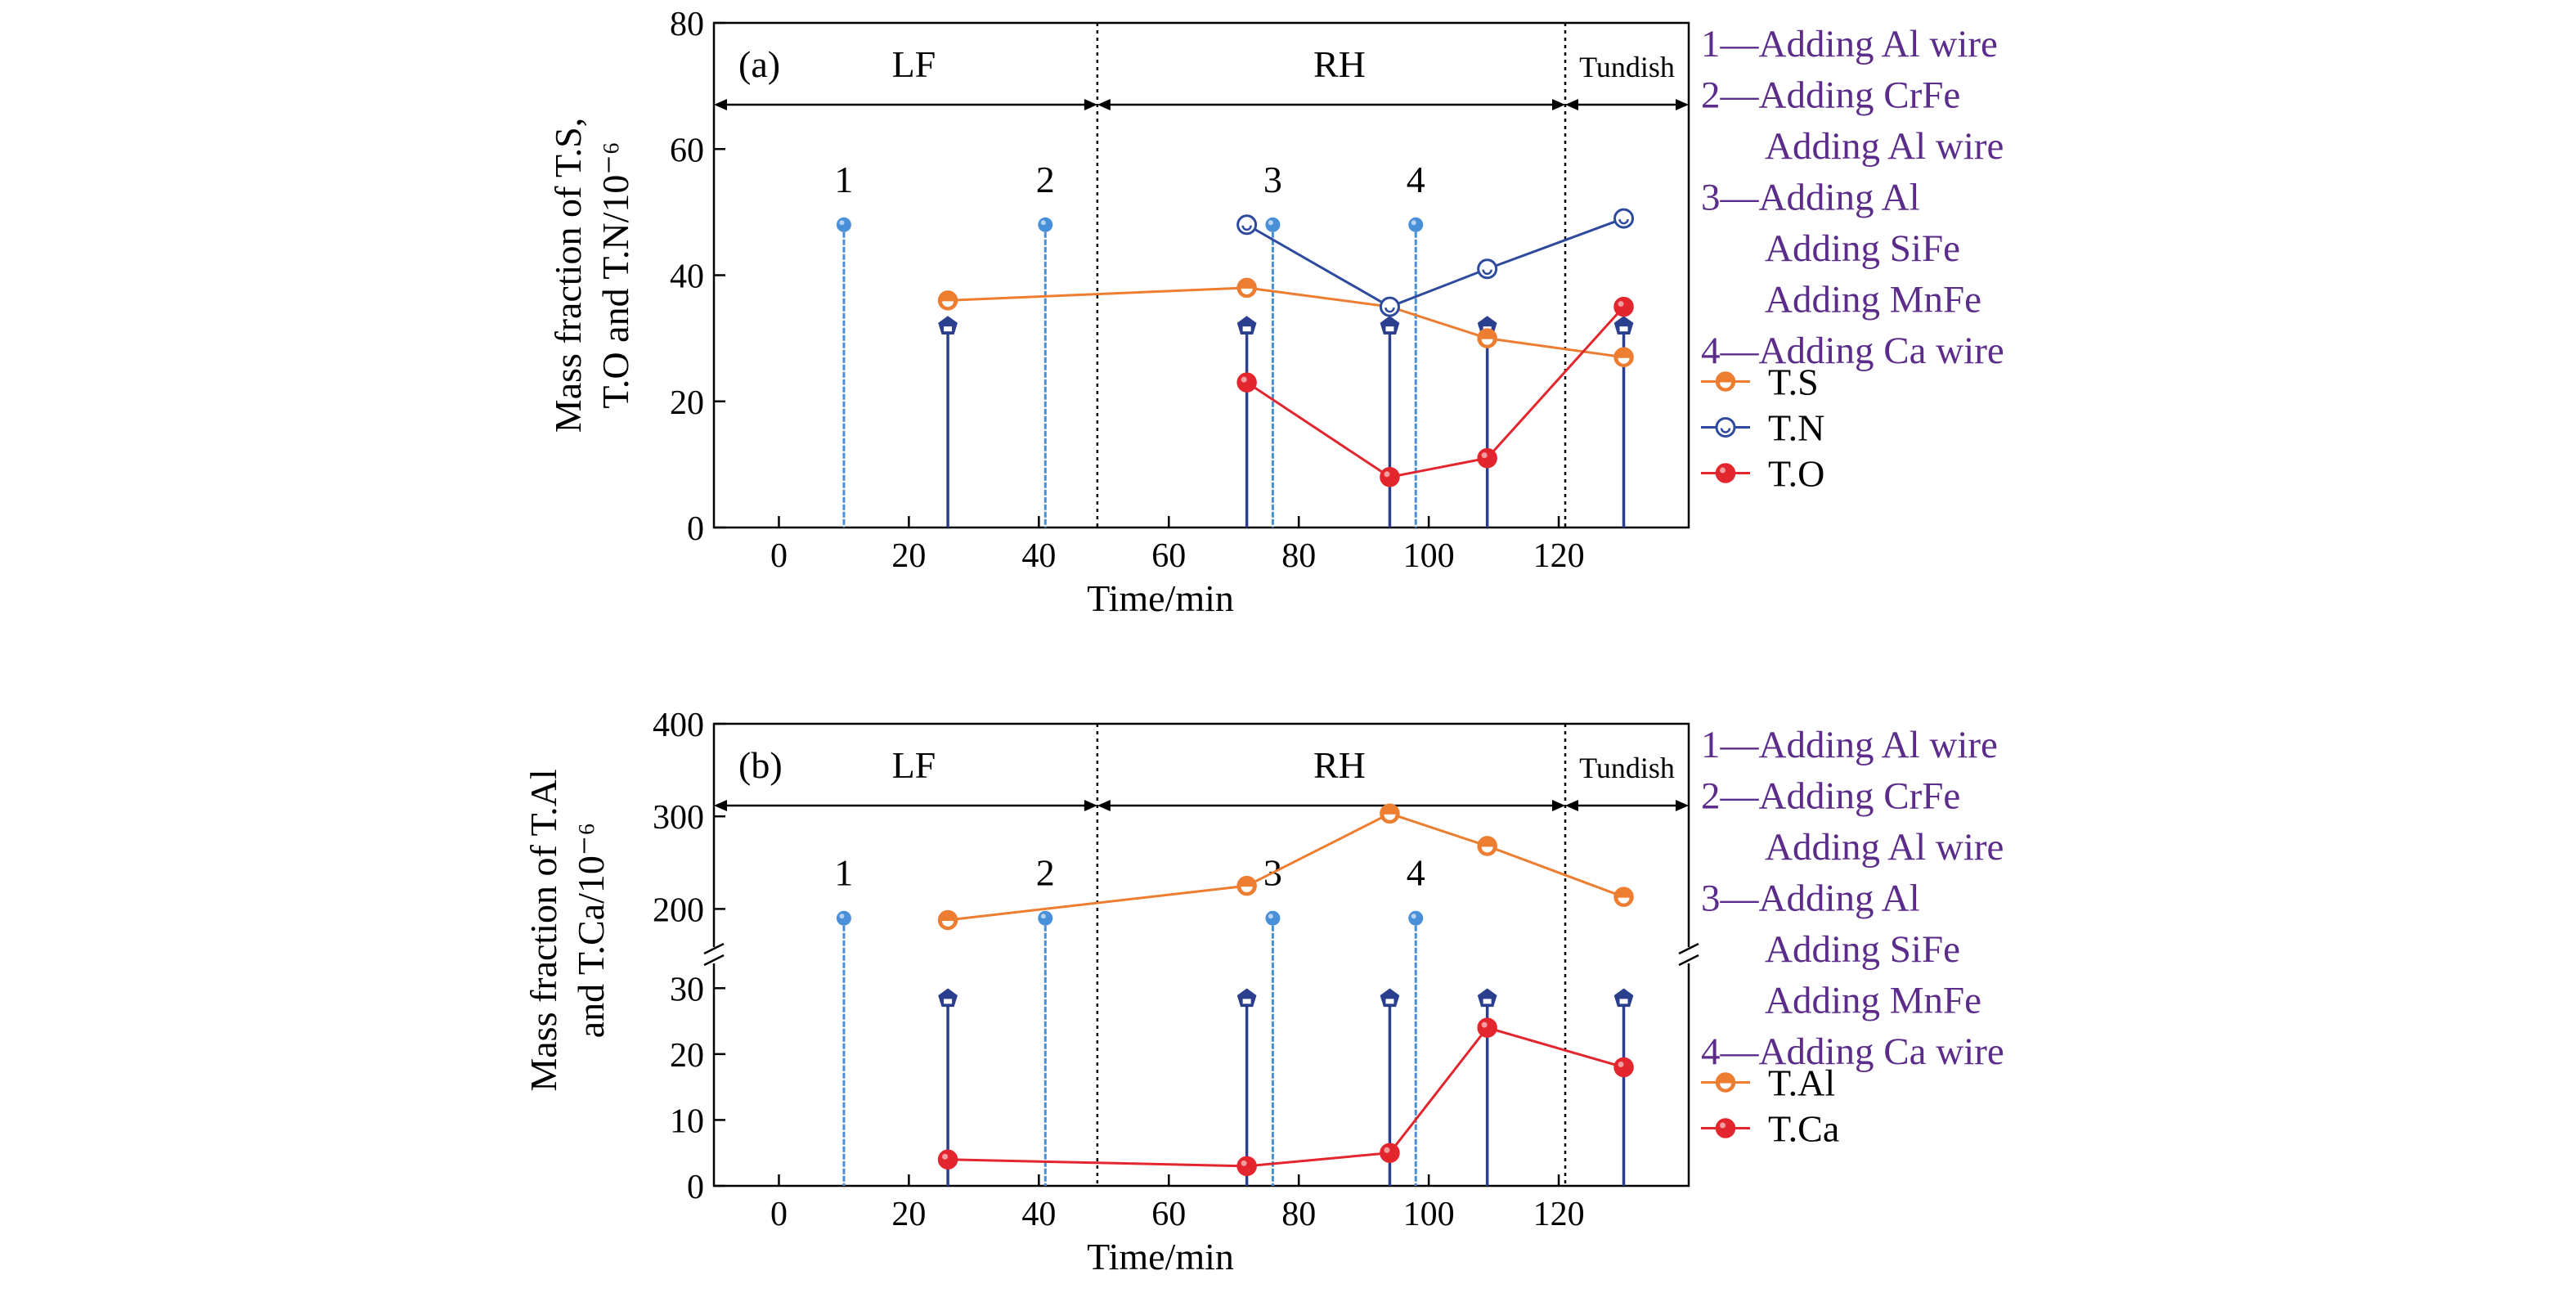  What do you see at coordinates (687, 150) in the screenshot?
I see `y-tick-label: 60` at bounding box center [687, 150].